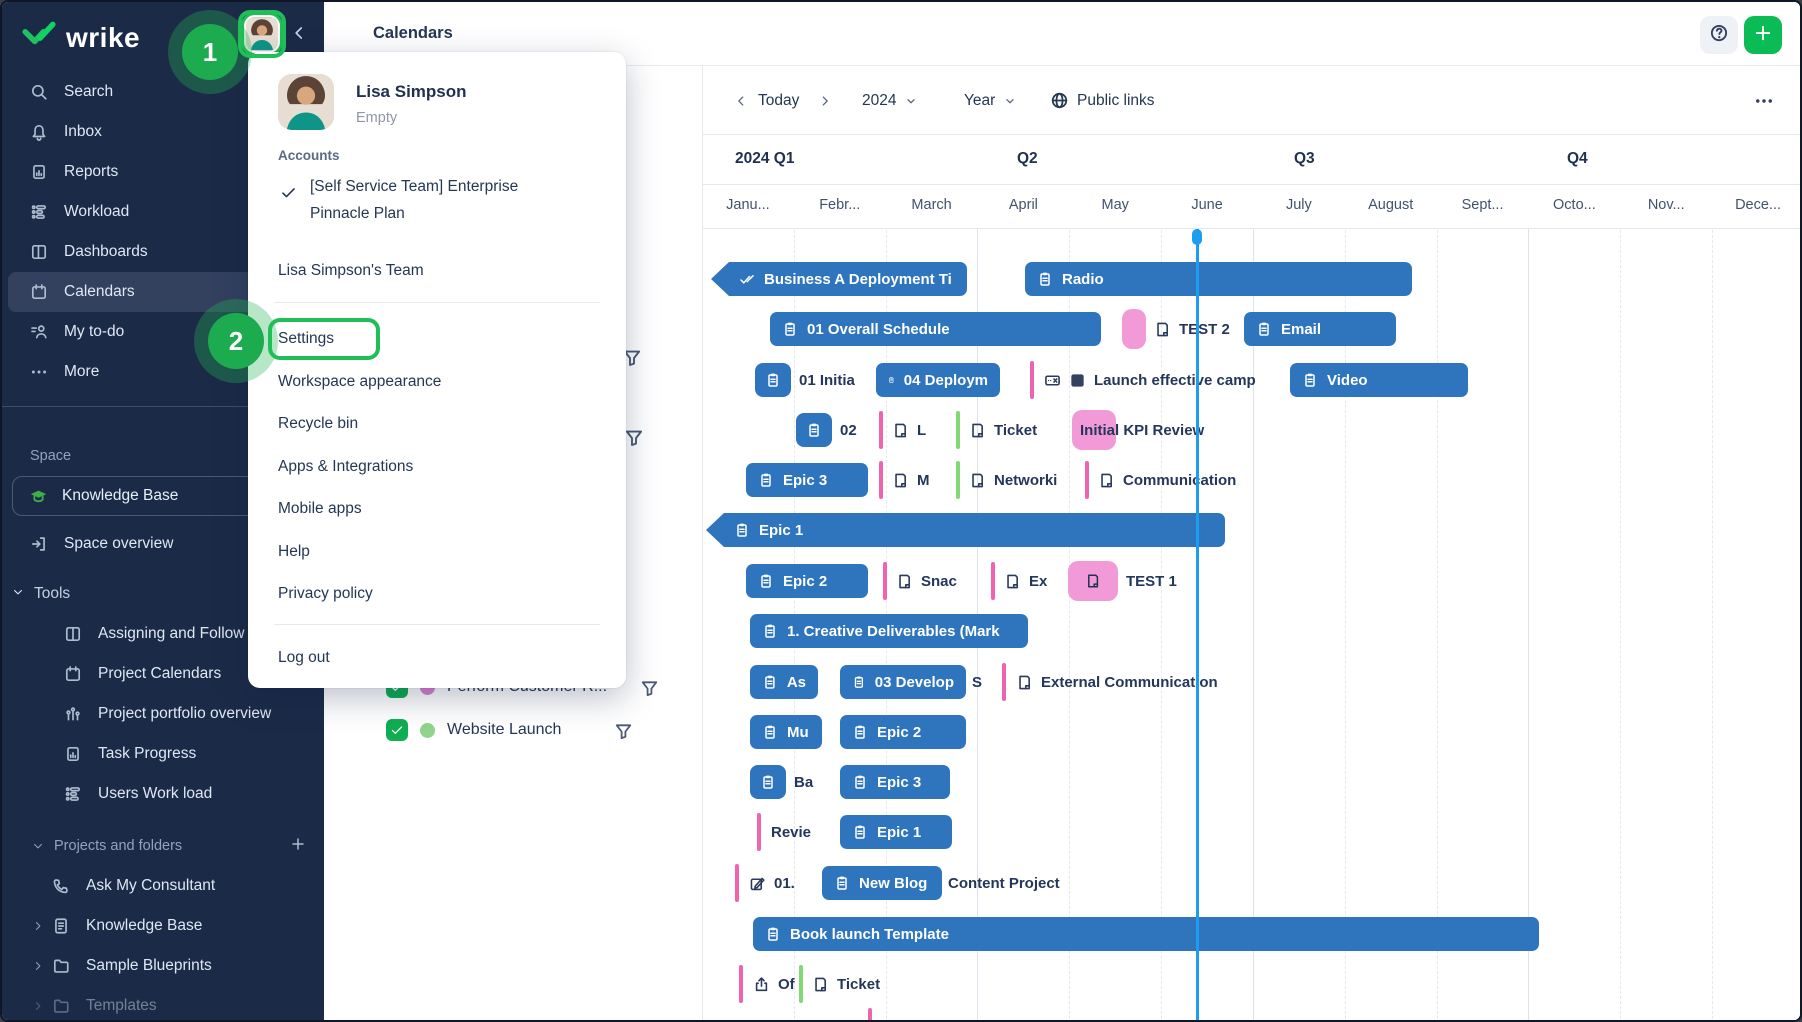  What do you see at coordinates (81, 37) in the screenshot?
I see `wrike-logo: wrike` at bounding box center [81, 37].